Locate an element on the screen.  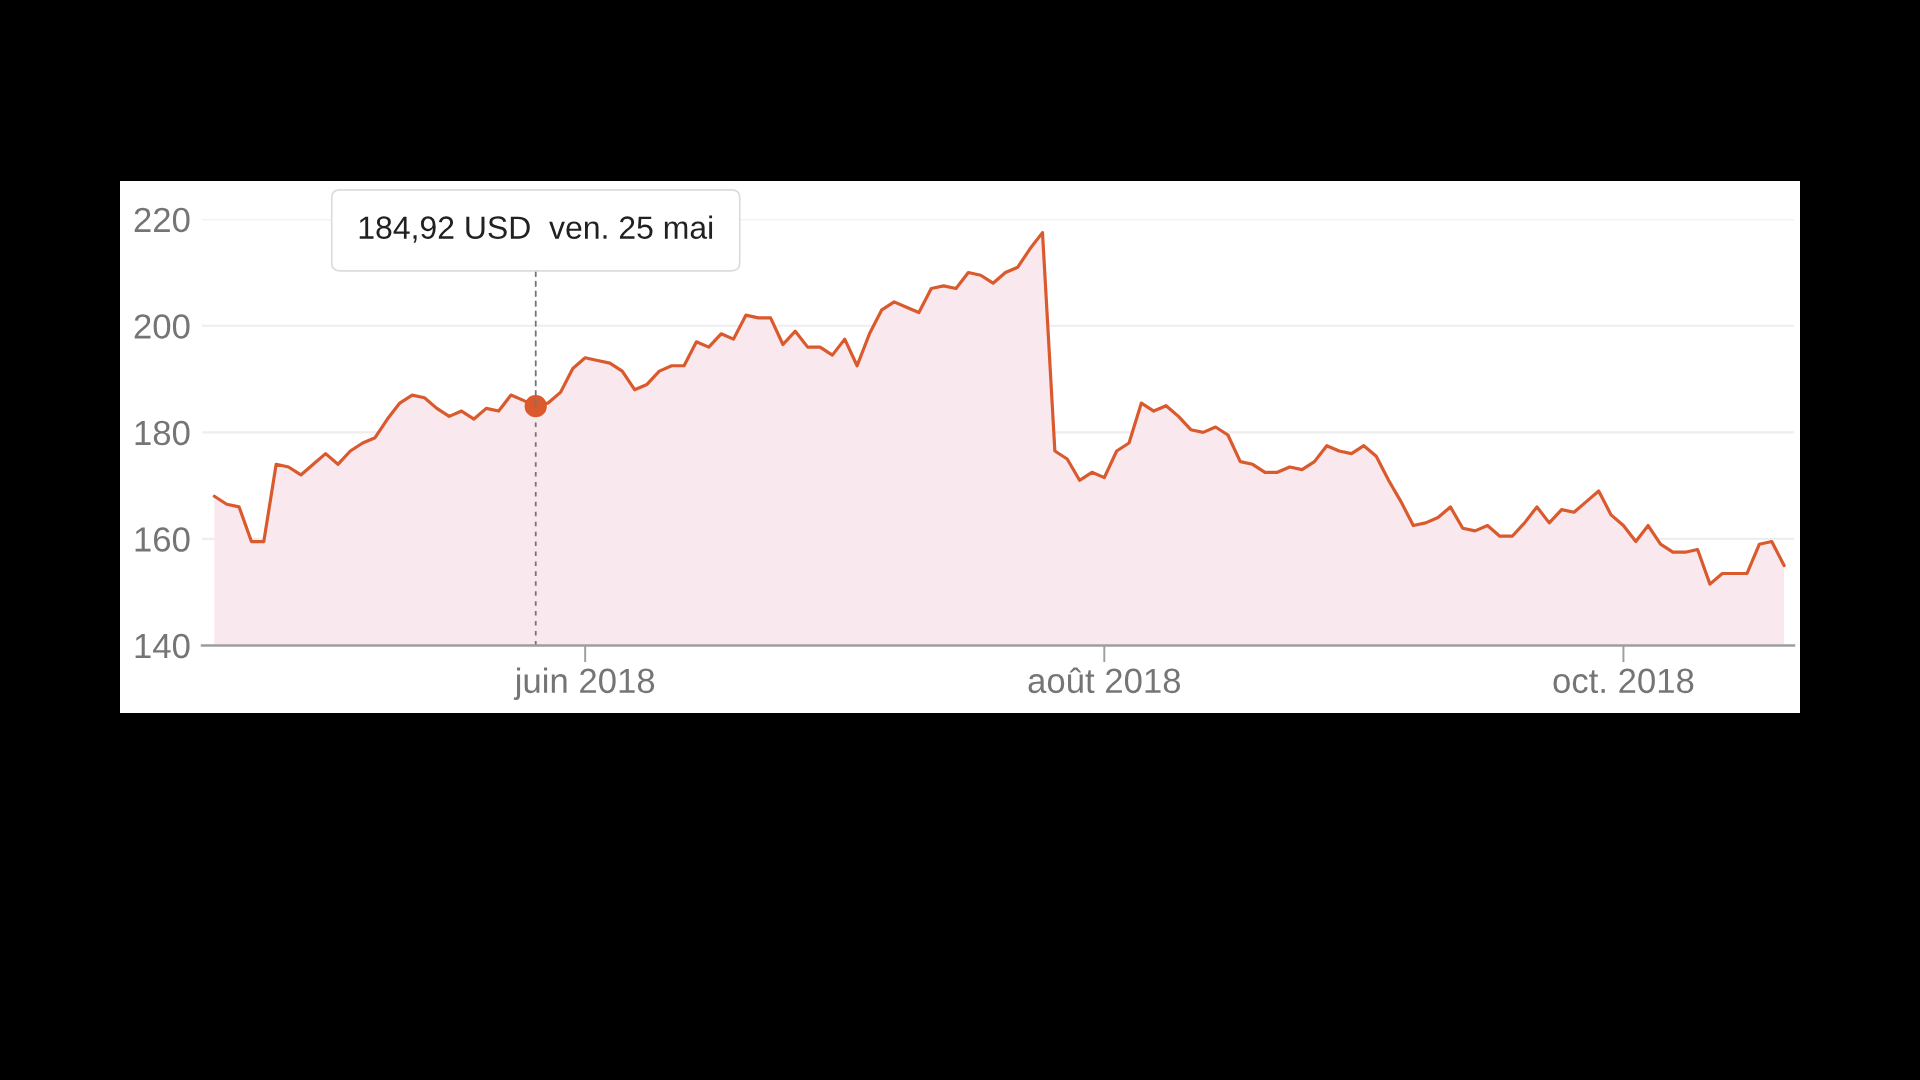
x-tick-label: août 2018 is located at coordinates (1104, 680).